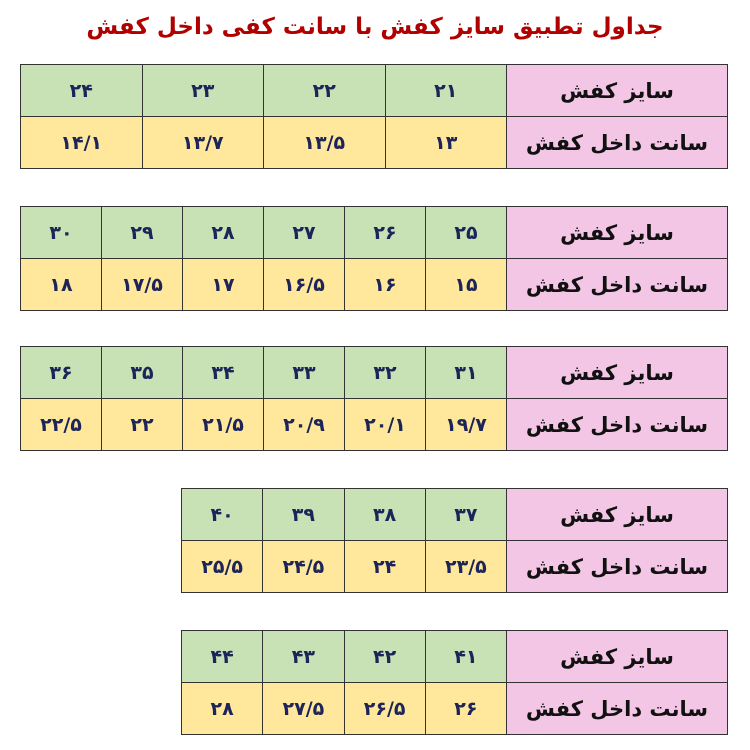 This screenshot has height=750, width=750. What do you see at coordinates (222, 708) in the screenshot?
I see `insole-cm-cell: ۲۸` at bounding box center [222, 708].